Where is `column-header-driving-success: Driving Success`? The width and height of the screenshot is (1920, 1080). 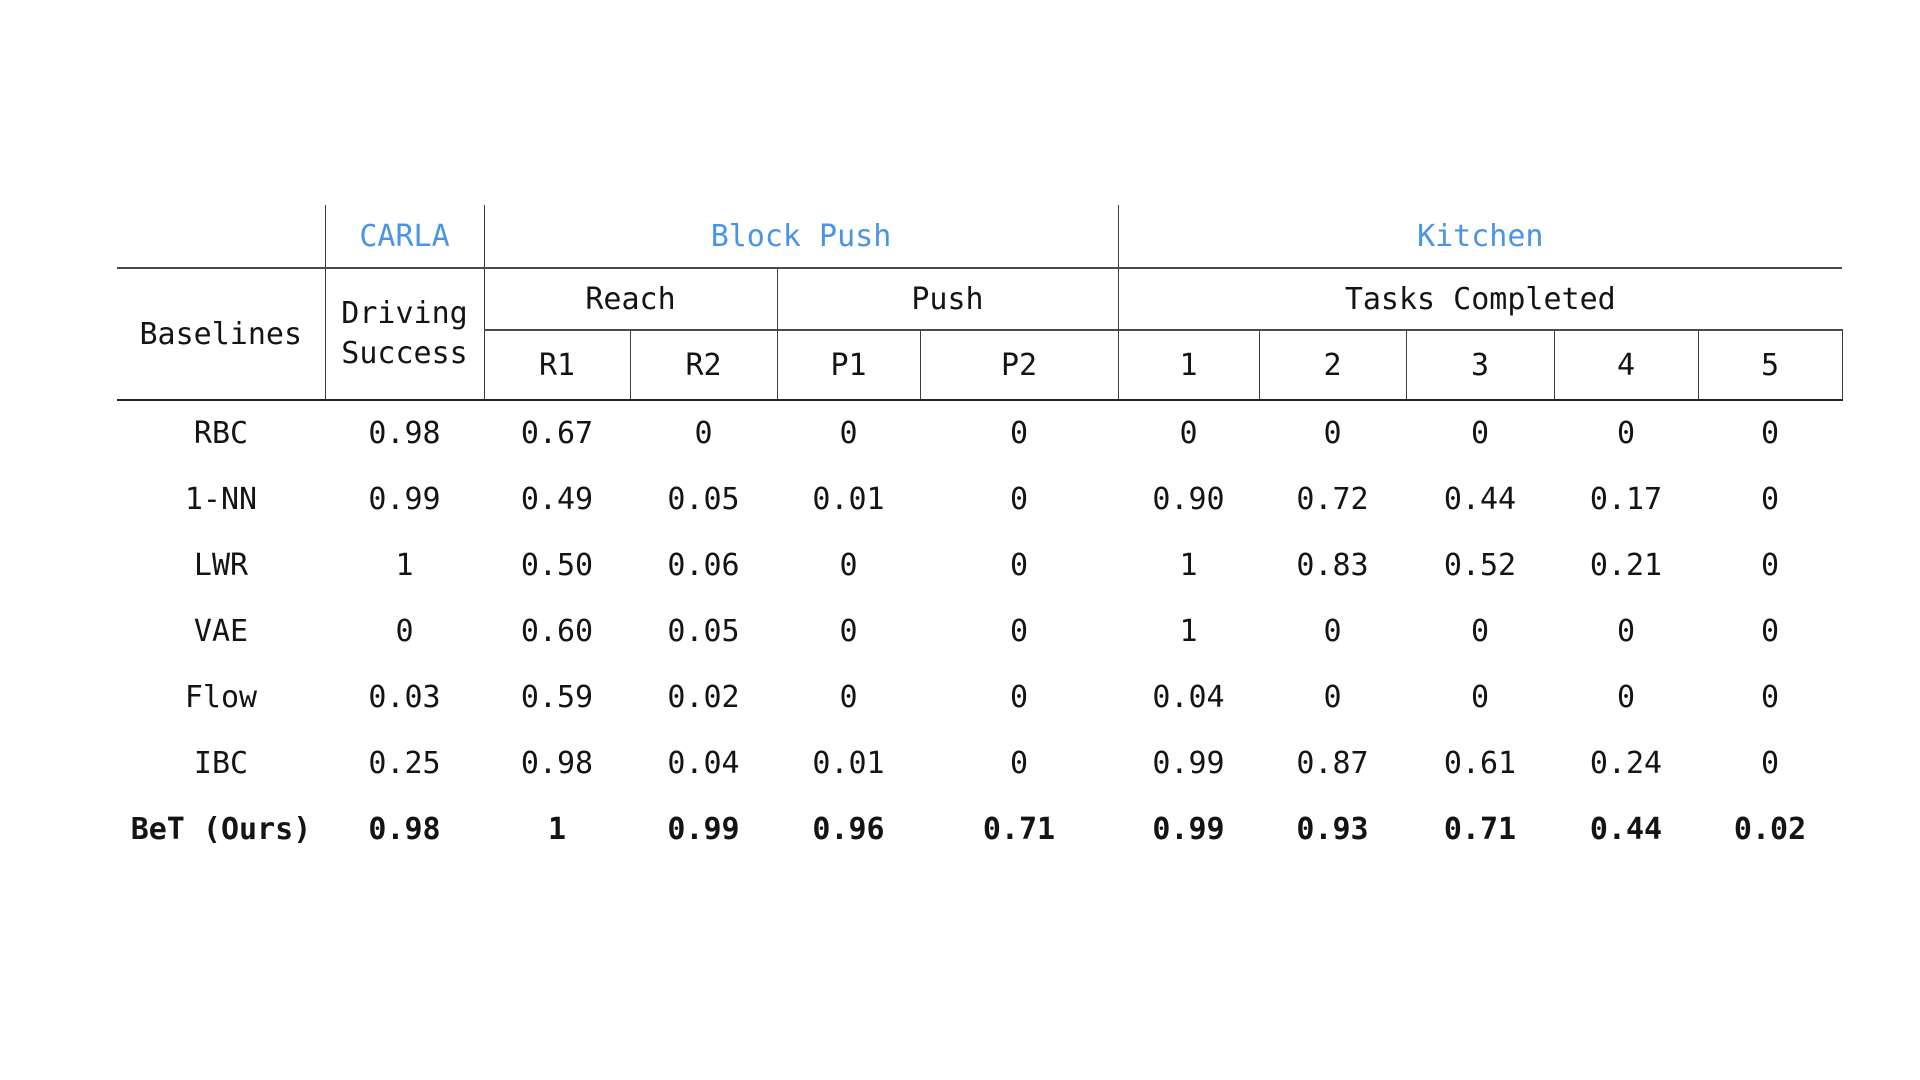
column-header-driving-success: Driving Success is located at coordinates (405, 334).